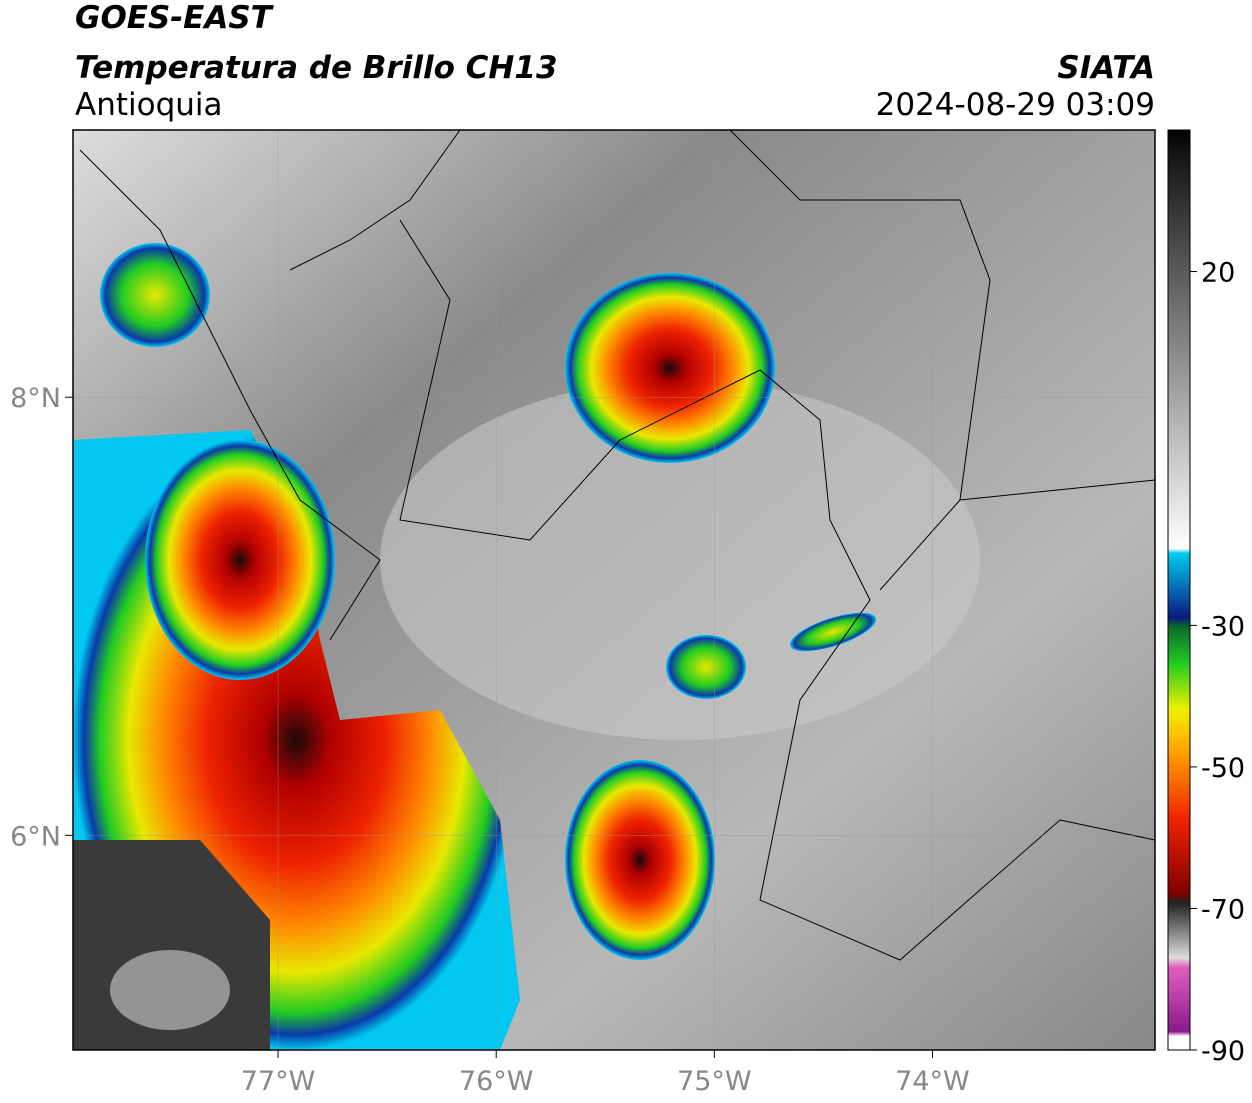  What do you see at coordinates (496, 1081) in the screenshot?
I see `x-tick-label: 76°W` at bounding box center [496, 1081].